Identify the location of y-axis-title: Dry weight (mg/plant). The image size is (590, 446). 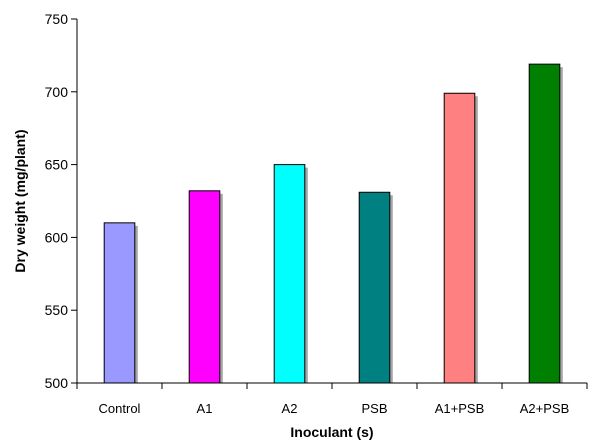
(20, 200).